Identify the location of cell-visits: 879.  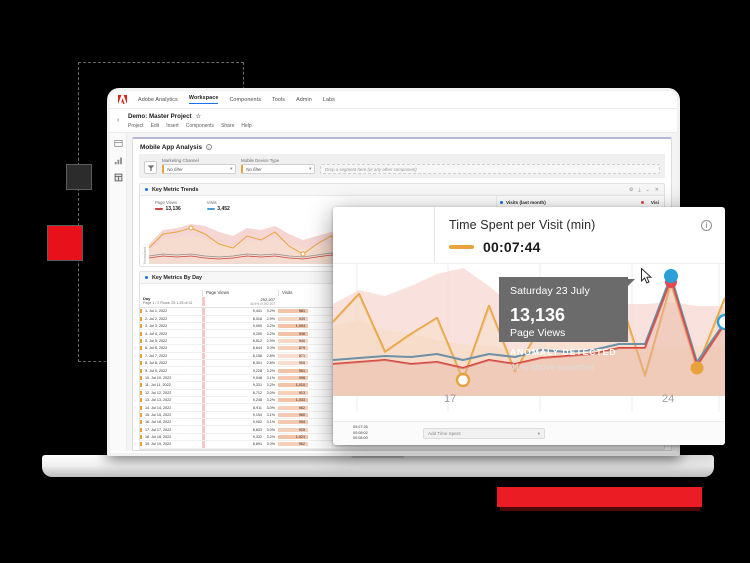
(293, 348).